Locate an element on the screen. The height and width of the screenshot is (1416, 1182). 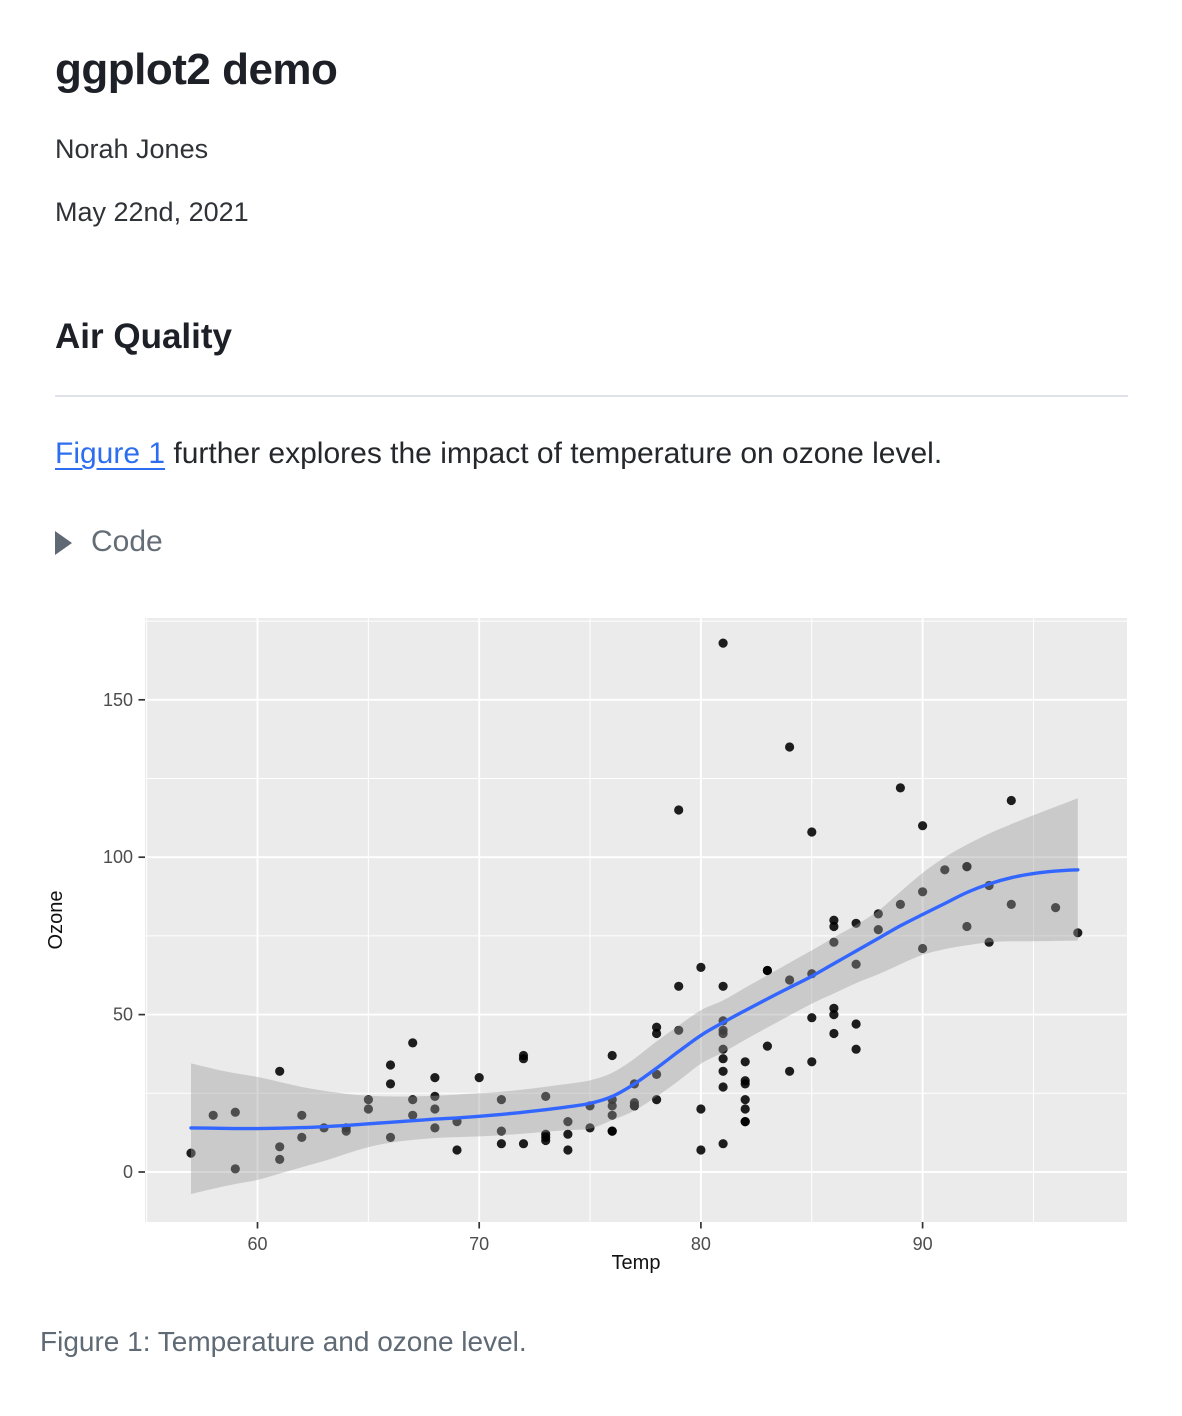
svg-text: 60 is located at coordinates (257, 1244).